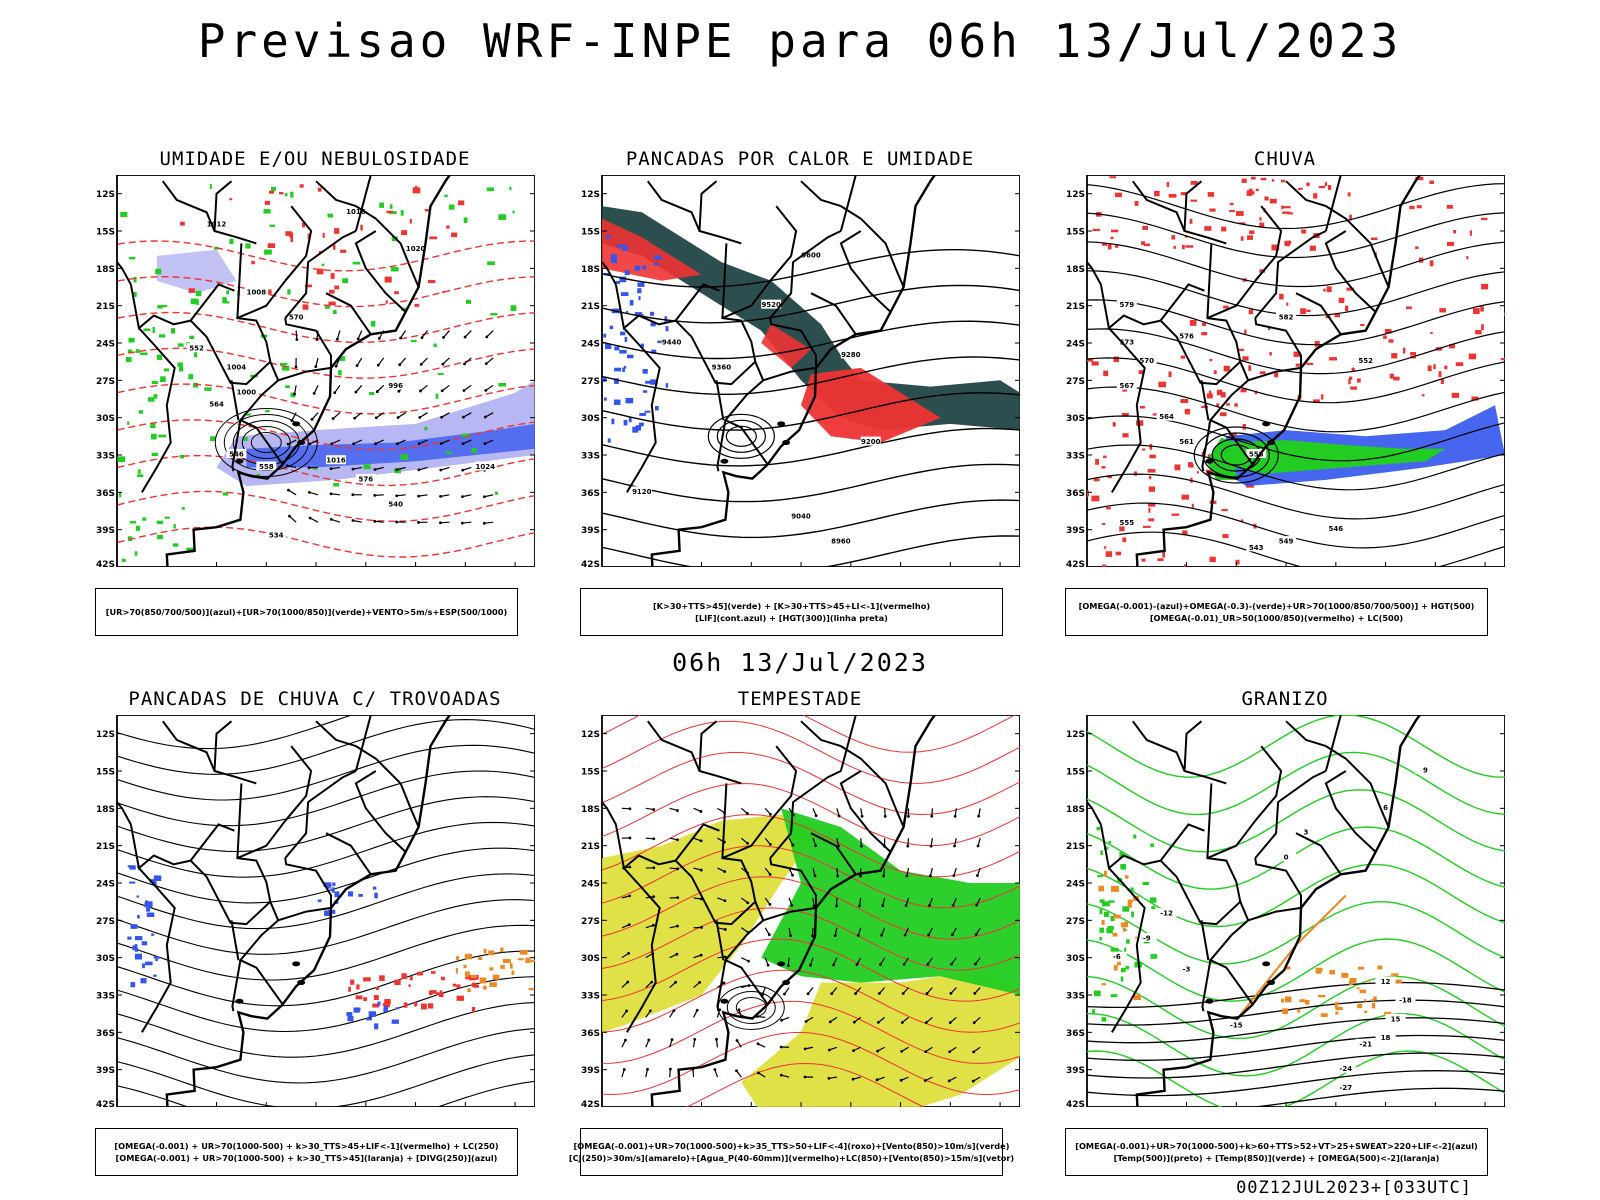 The height and width of the screenshot is (1200, 1600). Describe the element at coordinates (1236, 1026) in the screenshot. I see `contour-label: -15` at that location.